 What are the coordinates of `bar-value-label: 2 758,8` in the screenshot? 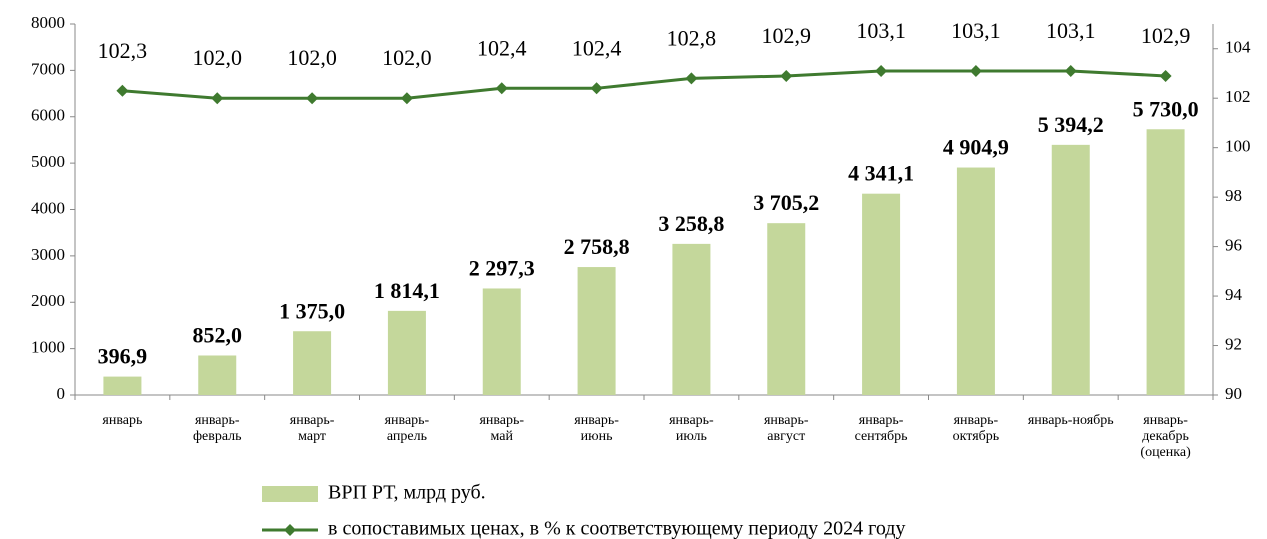 It's located at (597, 246).